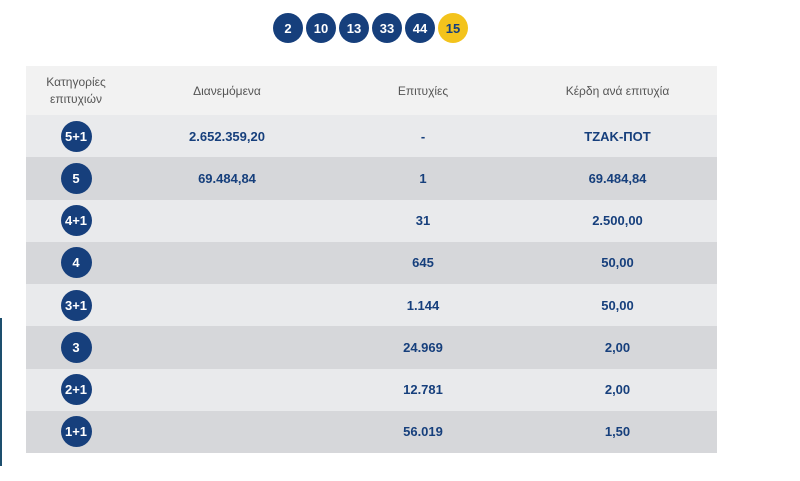 The height and width of the screenshot is (481, 800). What do you see at coordinates (76, 347) in the screenshot?
I see `category-badge: 3` at bounding box center [76, 347].